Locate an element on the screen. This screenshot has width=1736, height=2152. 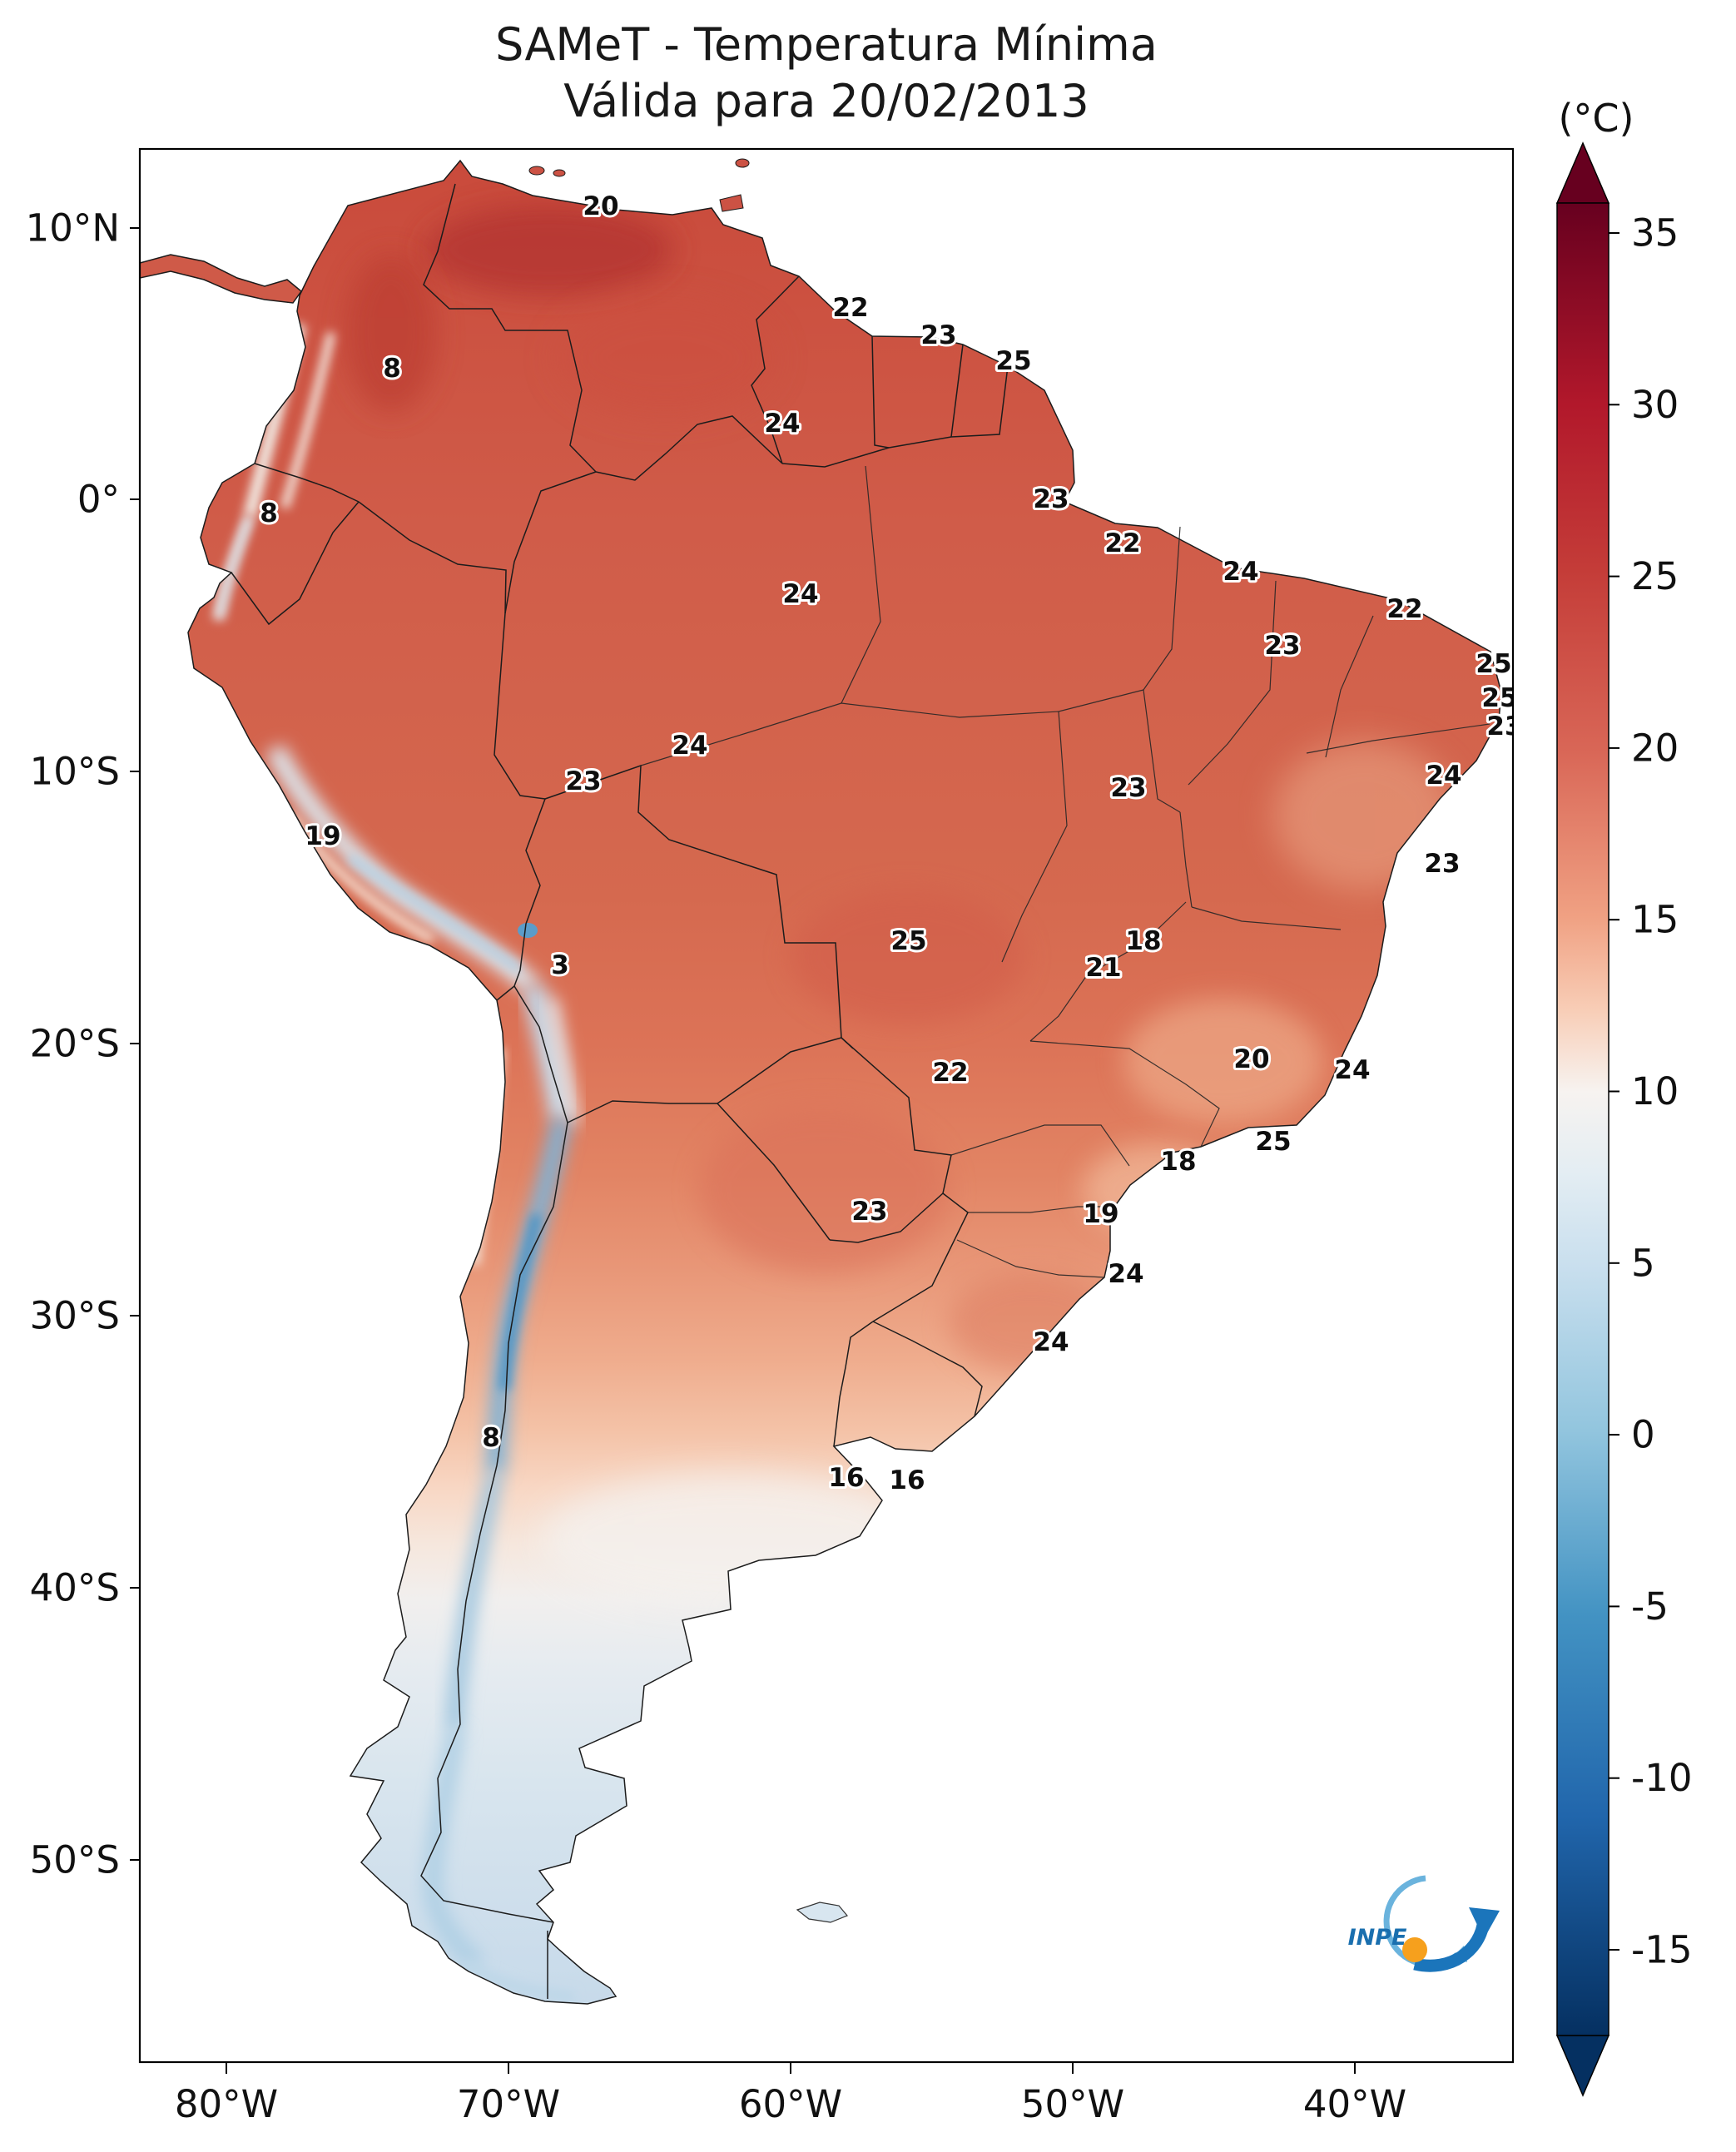
y-axis: 10°N 0° 10°S 20°S 30°S 40°S 50°S is located at coordinates (83, 1044).